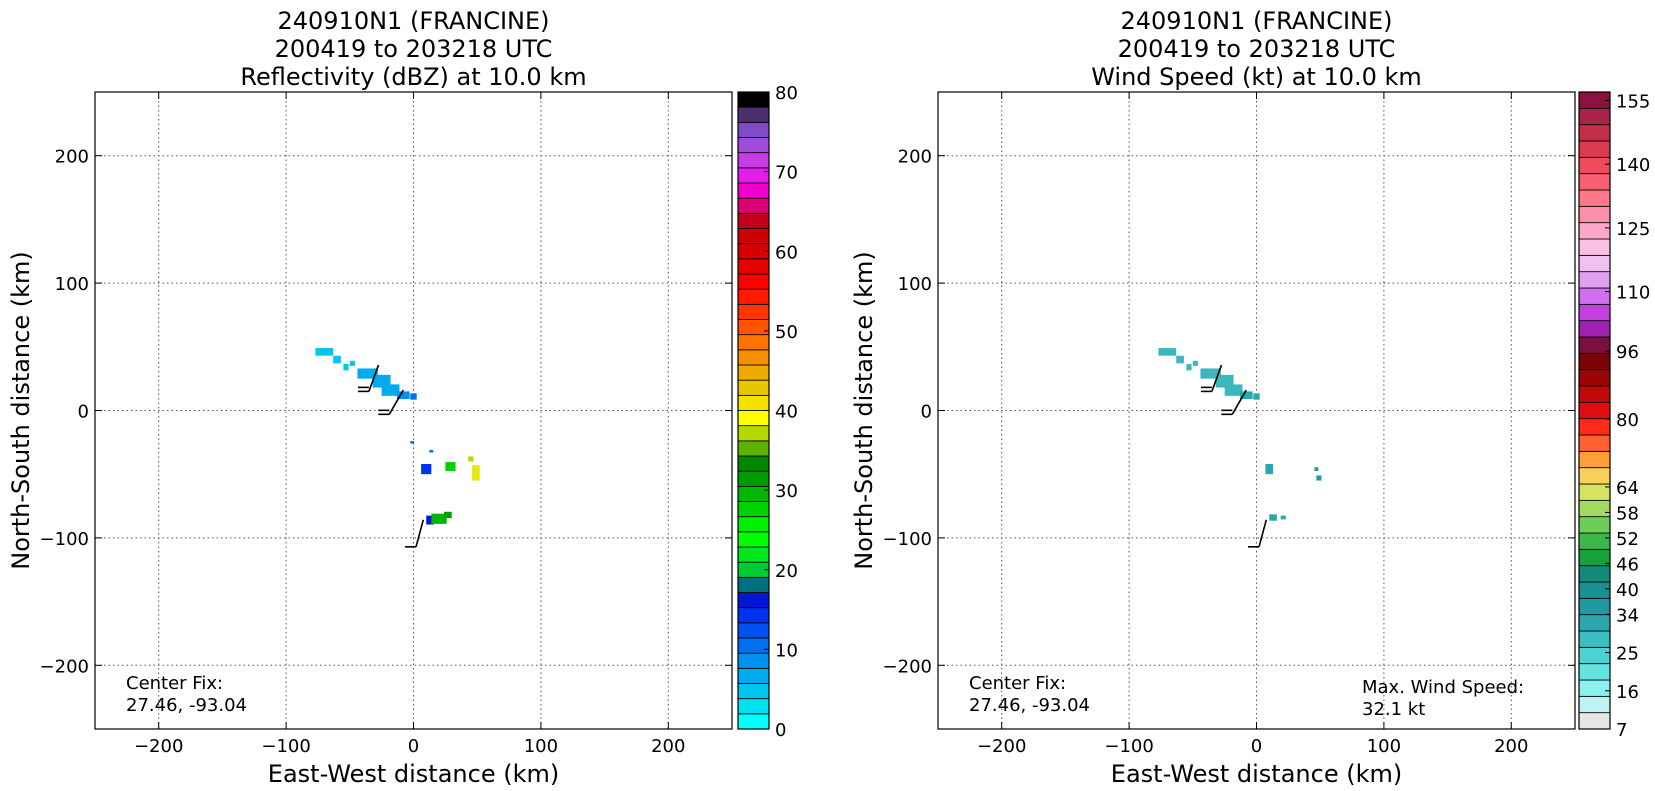 The image size is (1655, 791). What do you see at coordinates (926, 412) in the screenshot?
I see `y-tick-label: 0` at bounding box center [926, 412].